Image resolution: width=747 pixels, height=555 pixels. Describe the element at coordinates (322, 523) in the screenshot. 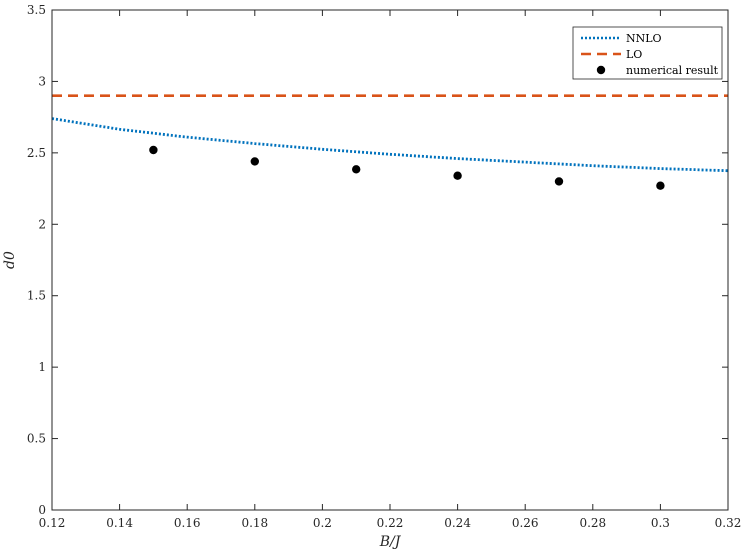

I see `x-tick-label: 0.2` at that location.